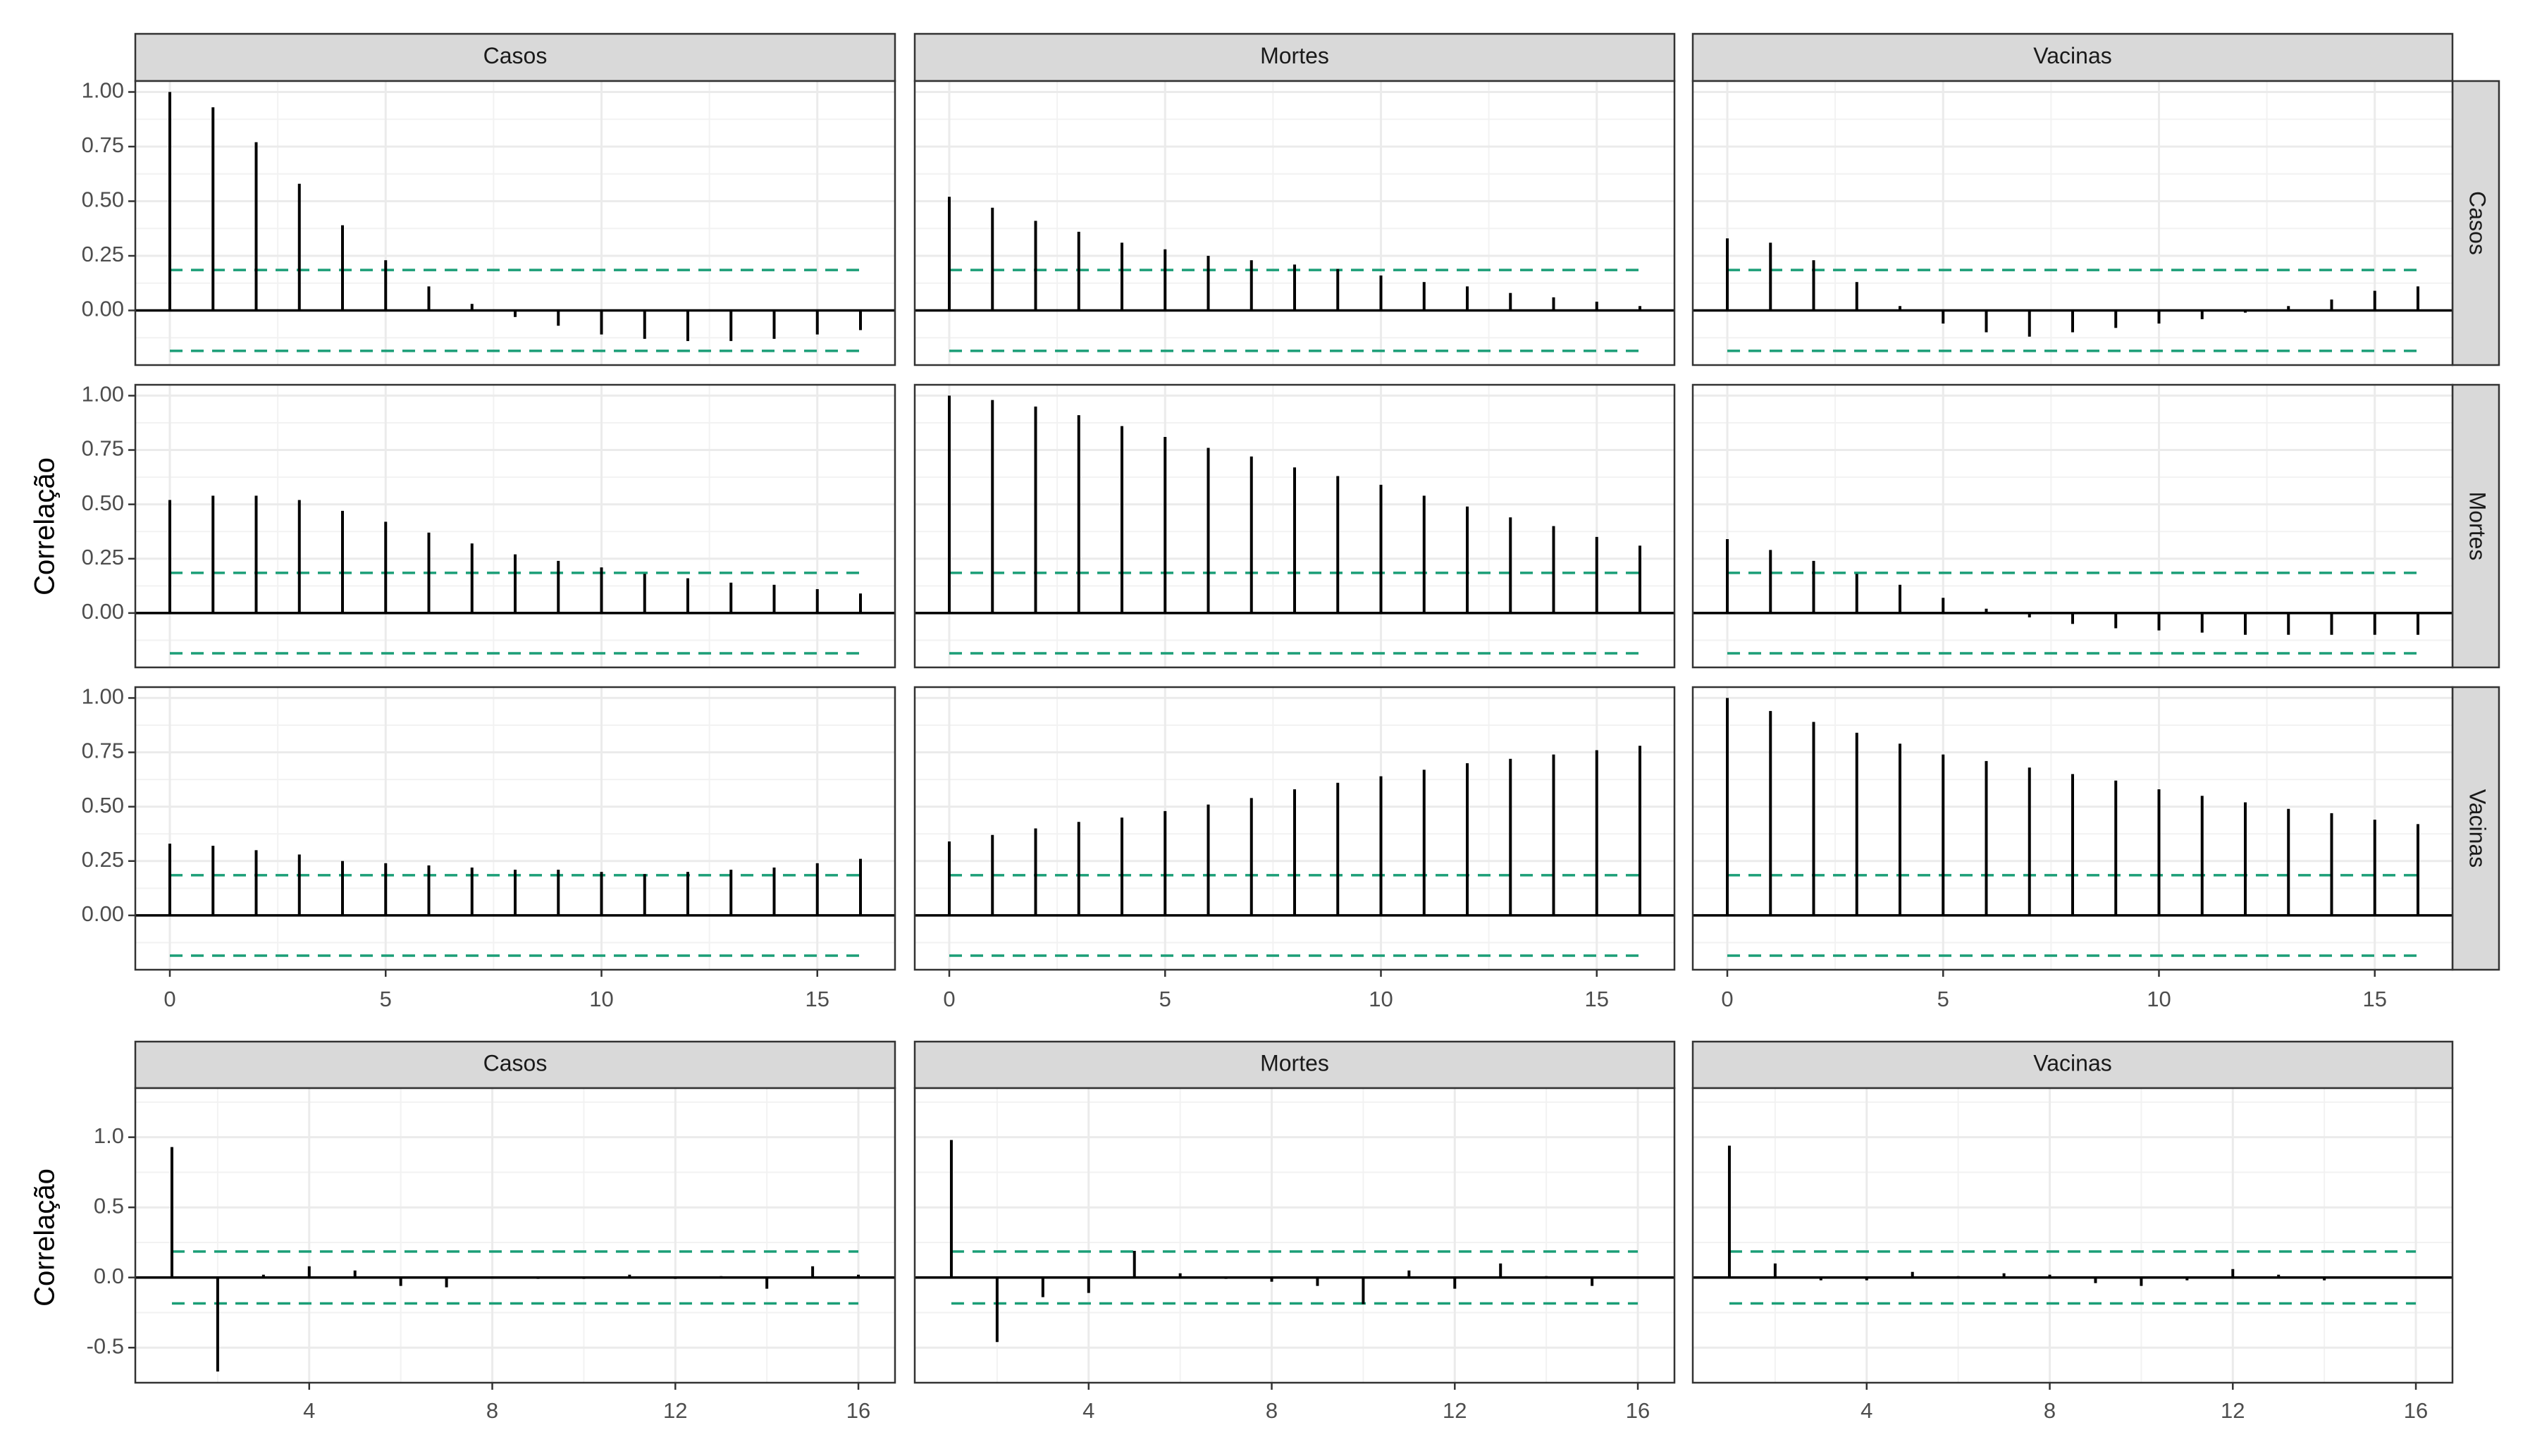 The height and width of the screenshot is (1456, 2530). What do you see at coordinates (46, 1238) in the screenshot?
I see `y-axis-title-pacf: Correlação` at bounding box center [46, 1238].